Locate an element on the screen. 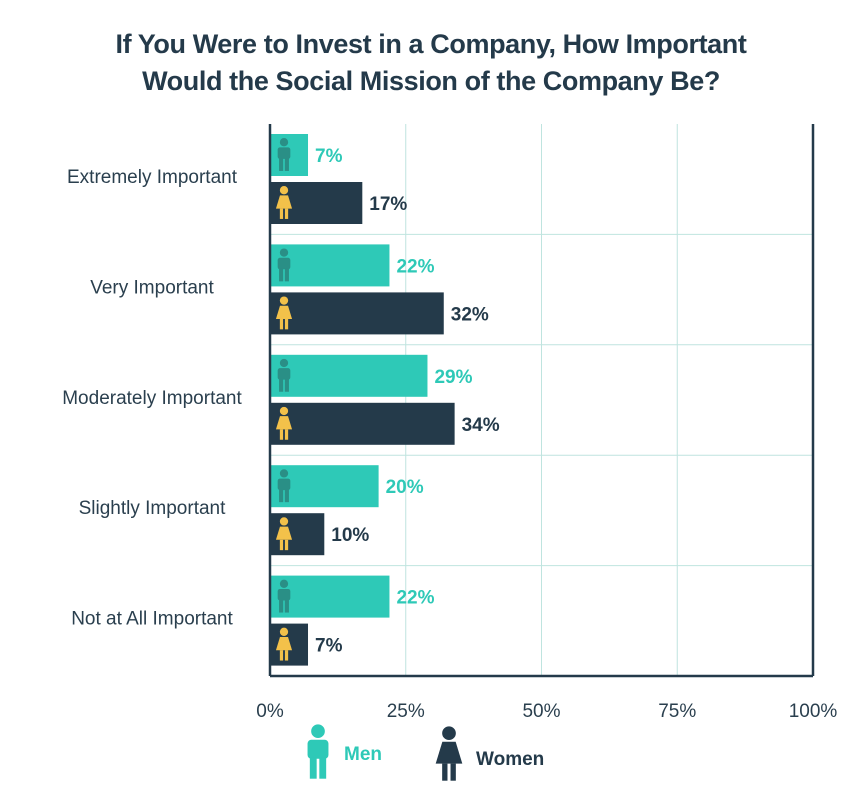  legend-label-men: Men is located at coordinates (363, 754).